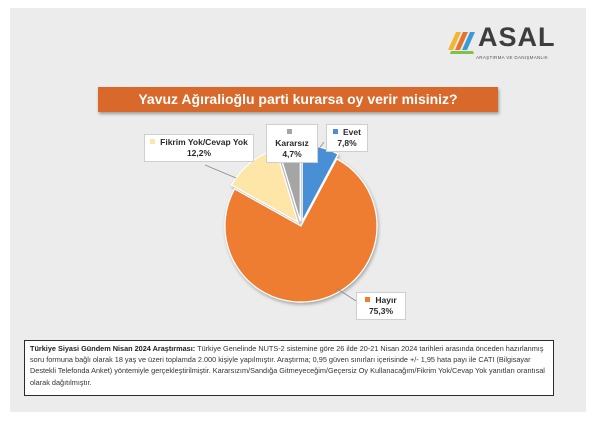 Image resolution: width=596 pixels, height=422 pixels. What do you see at coordinates (204, 142) in the screenshot?
I see `label-fikrim-yok-name: Fikrim Yok/Cevap Yok` at bounding box center [204, 142].